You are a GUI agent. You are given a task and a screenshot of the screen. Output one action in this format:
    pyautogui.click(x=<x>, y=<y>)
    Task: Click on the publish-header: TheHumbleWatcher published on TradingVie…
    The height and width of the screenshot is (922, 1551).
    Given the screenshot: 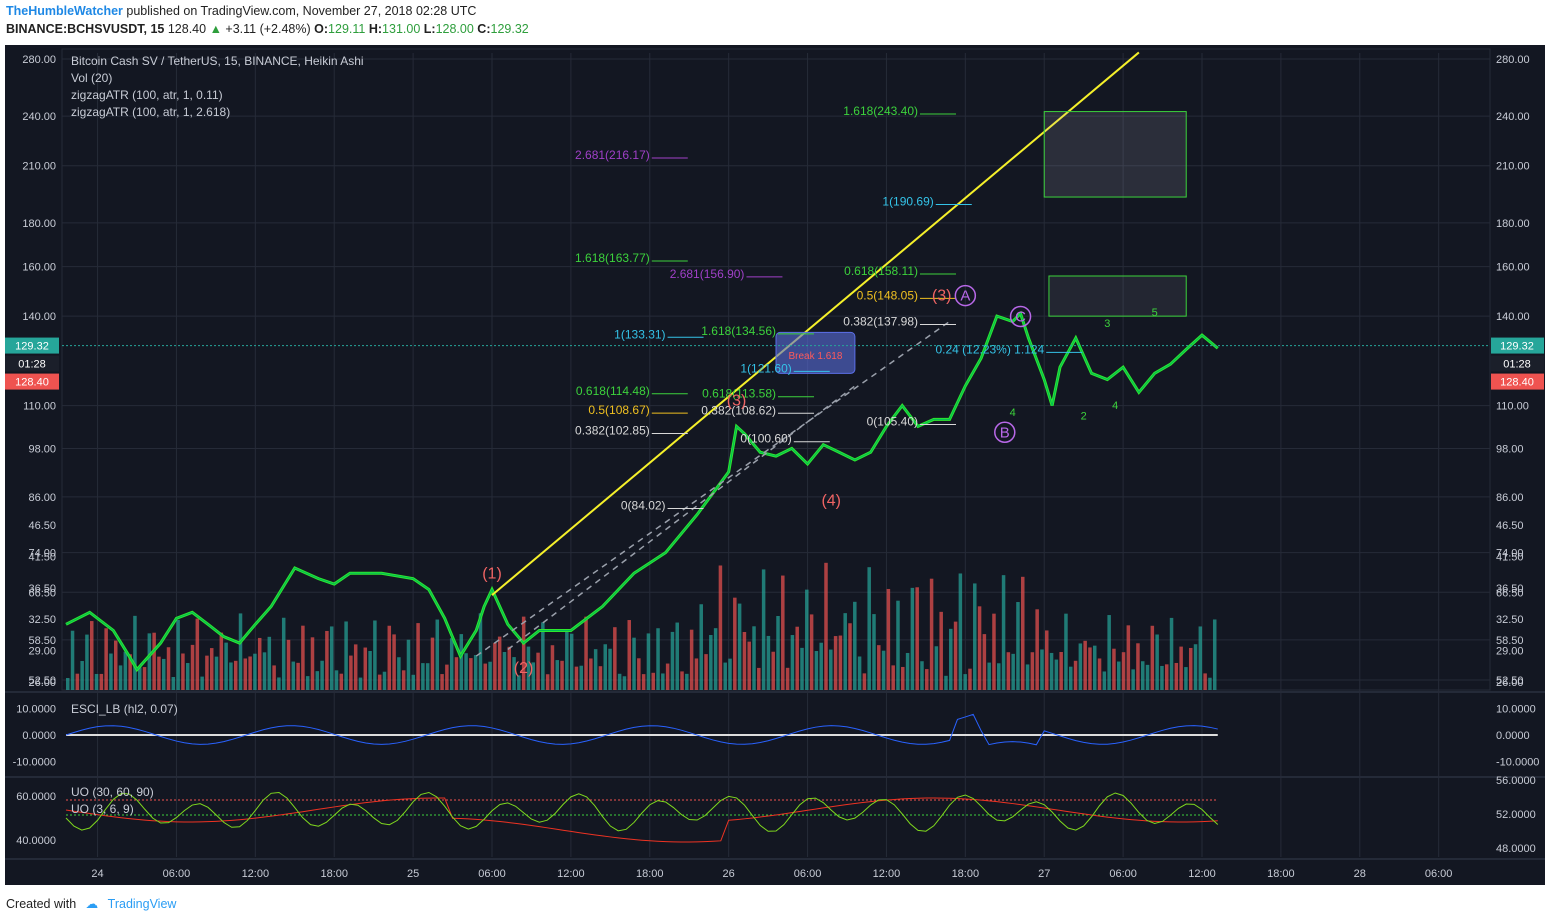 What is the action you would take?
    pyautogui.click(x=775, y=24)
    